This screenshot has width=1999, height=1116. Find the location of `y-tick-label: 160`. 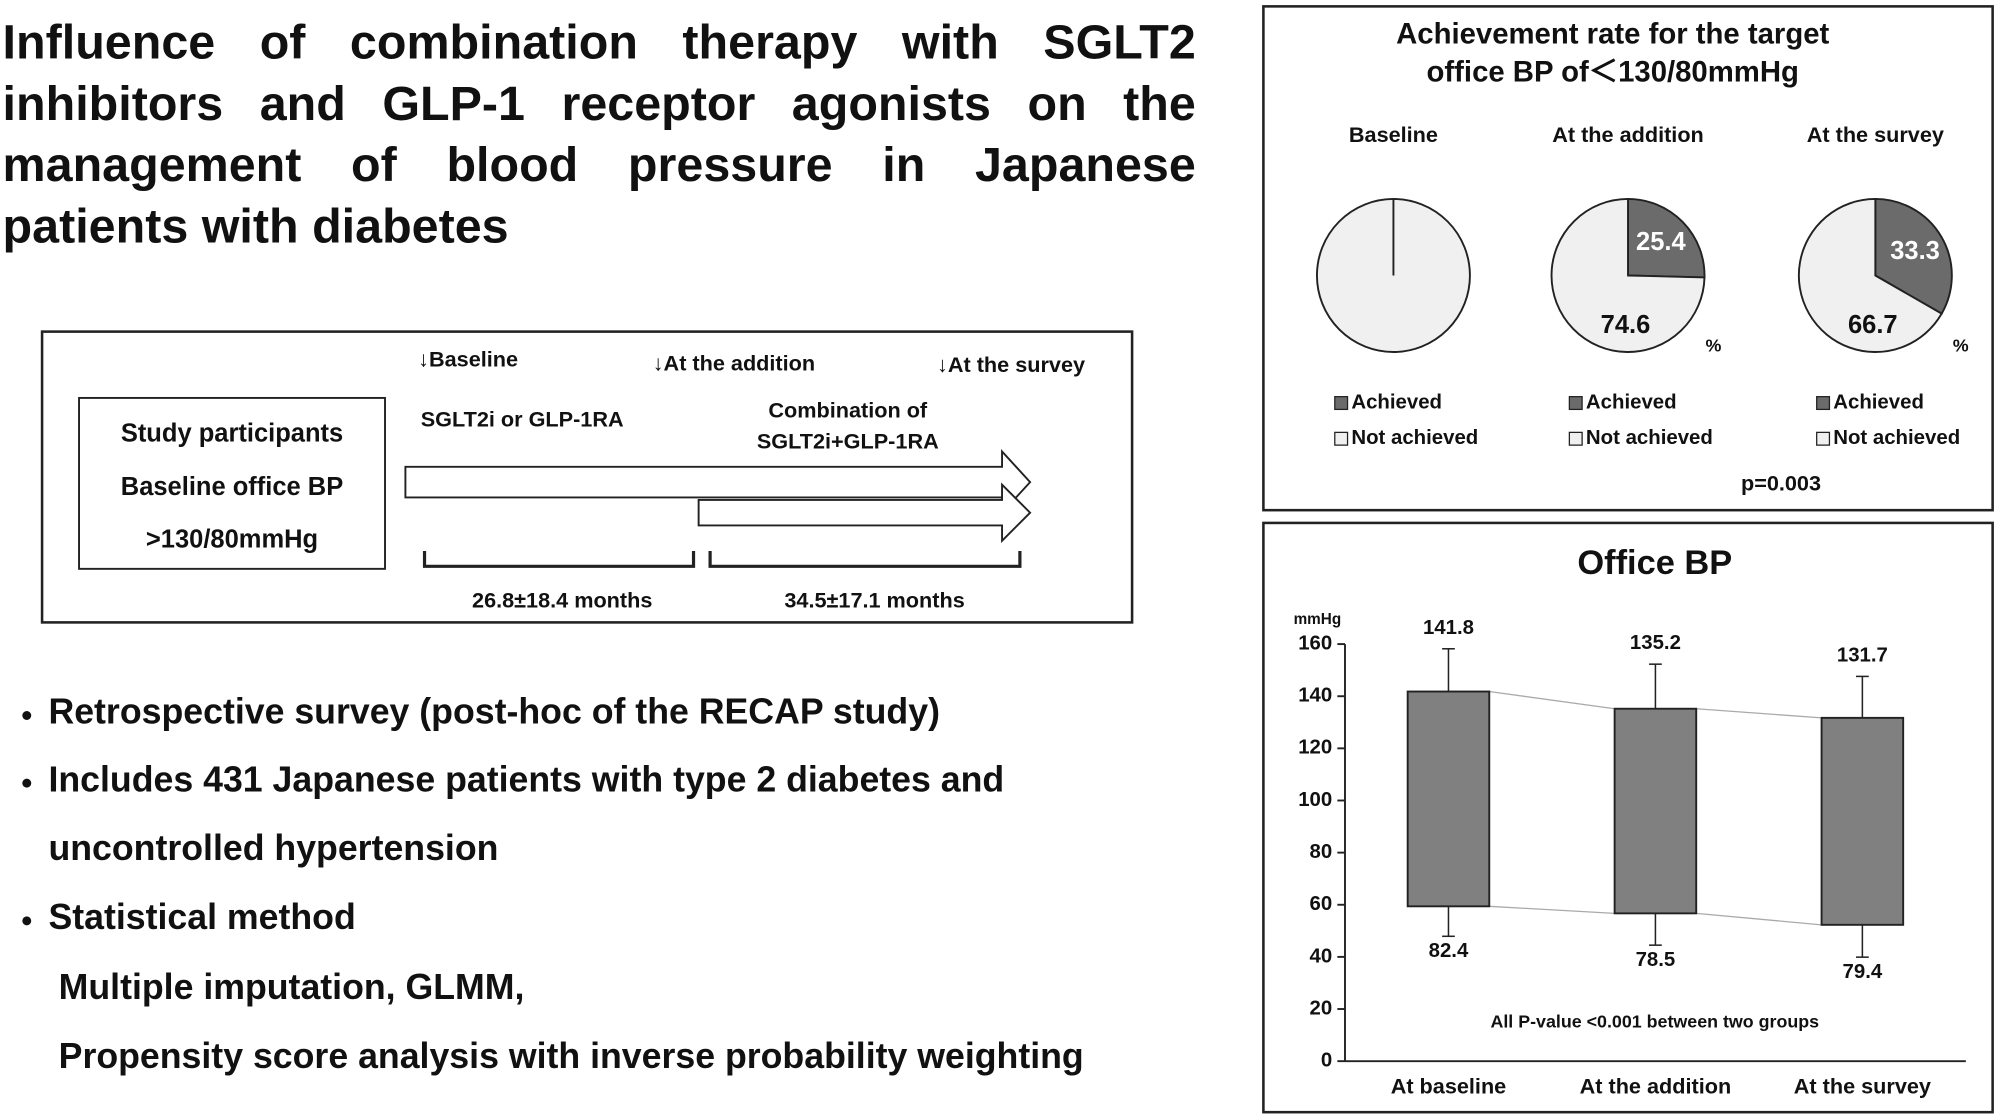

y-tick-label: 160 is located at coordinates (1315, 643).